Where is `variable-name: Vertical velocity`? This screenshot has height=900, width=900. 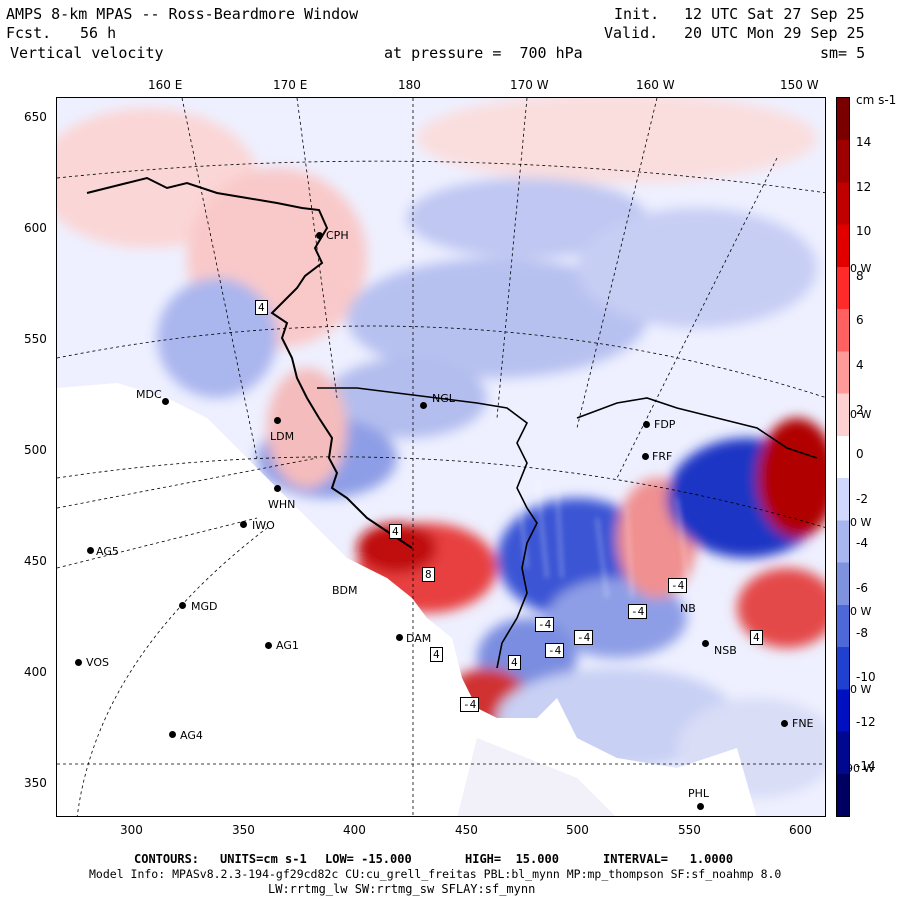 variable-name: Vertical velocity is located at coordinates (87, 53).